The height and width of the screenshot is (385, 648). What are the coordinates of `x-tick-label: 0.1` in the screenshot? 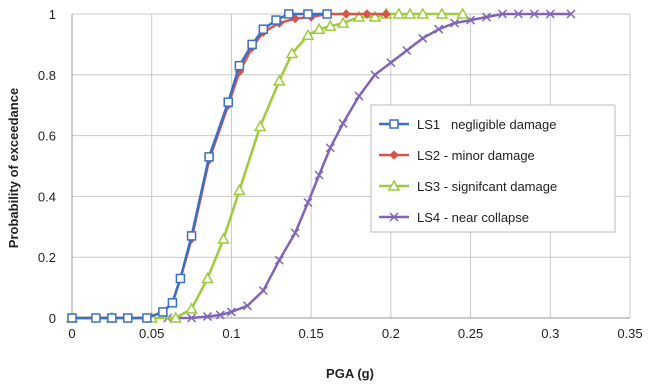 It's located at (231, 333).